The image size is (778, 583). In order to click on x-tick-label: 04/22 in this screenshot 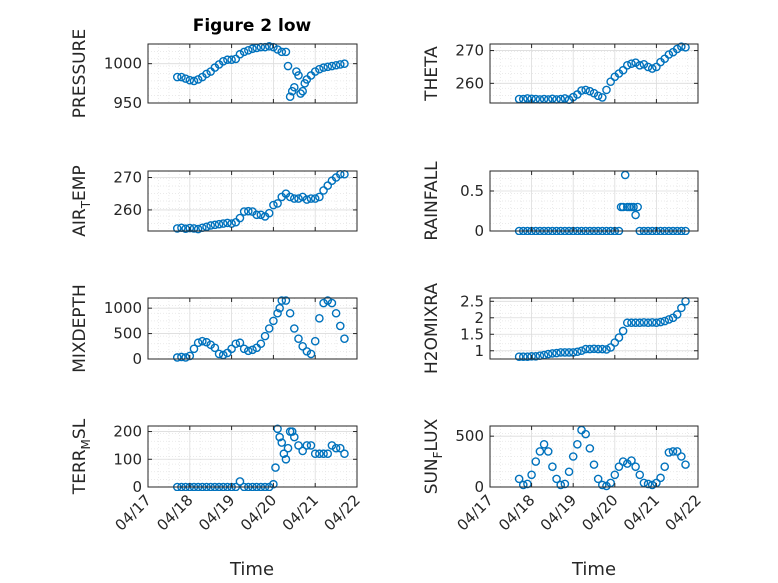, I will do `click(683, 512)`.